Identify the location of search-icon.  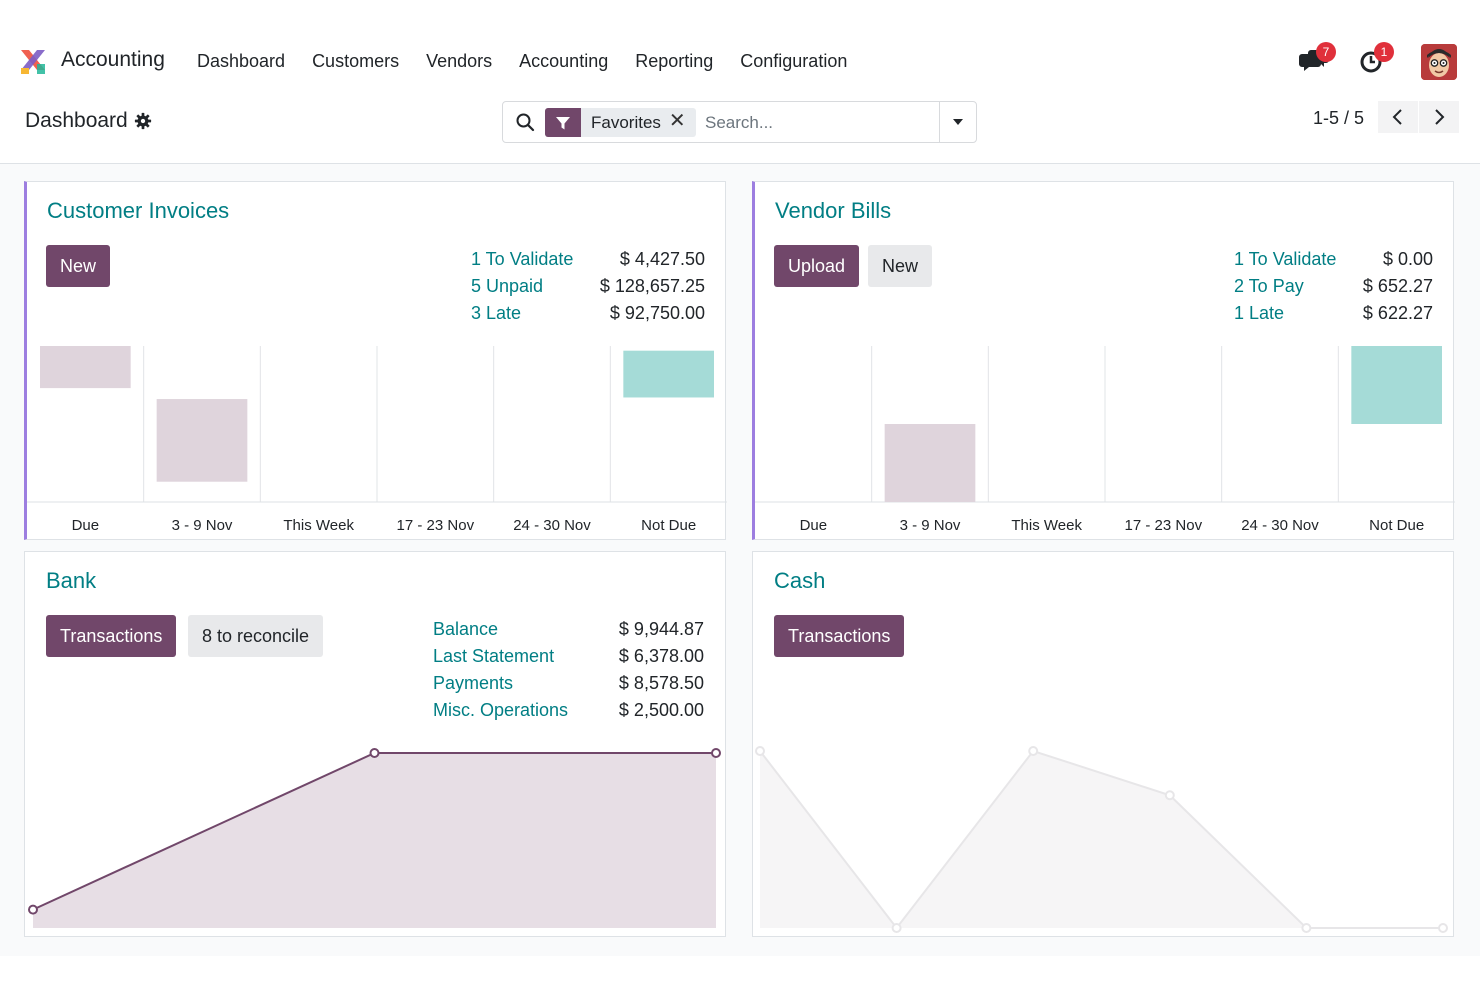
(525, 122).